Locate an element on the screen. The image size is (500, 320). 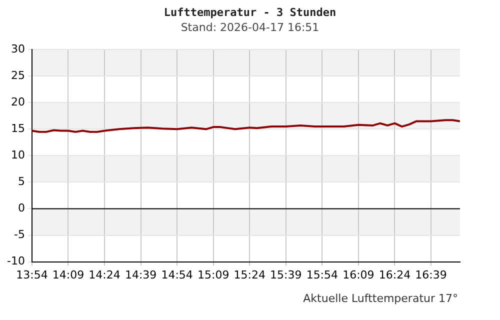
x-tick-label: 15:09 is located at coordinates (213, 275).